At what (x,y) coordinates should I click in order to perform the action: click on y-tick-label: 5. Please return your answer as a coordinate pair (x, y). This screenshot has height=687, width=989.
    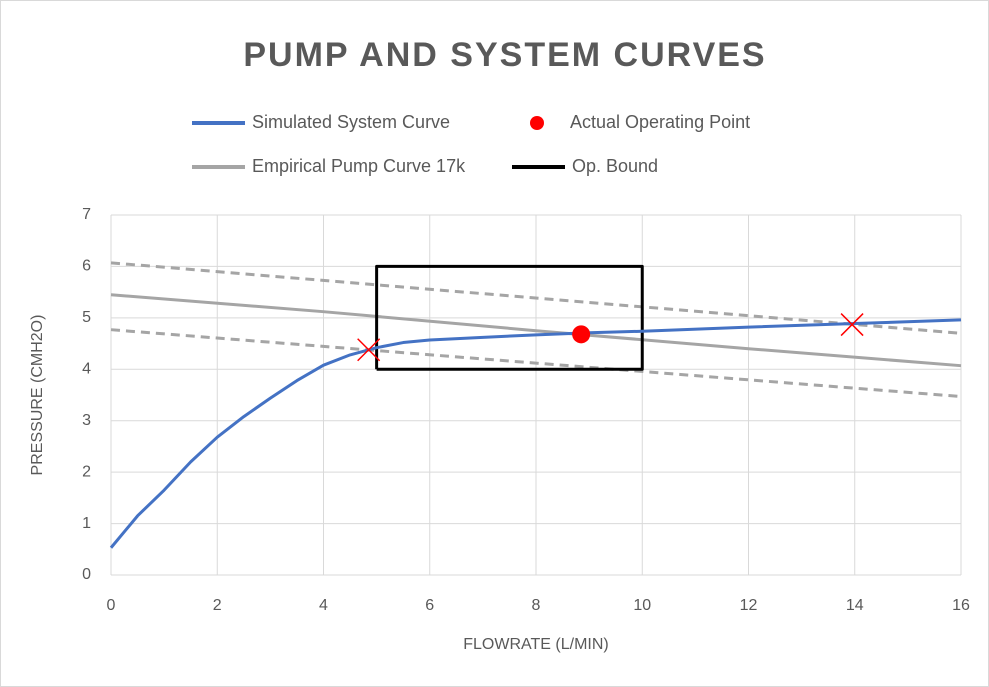
    Looking at the image, I should click on (86, 317).